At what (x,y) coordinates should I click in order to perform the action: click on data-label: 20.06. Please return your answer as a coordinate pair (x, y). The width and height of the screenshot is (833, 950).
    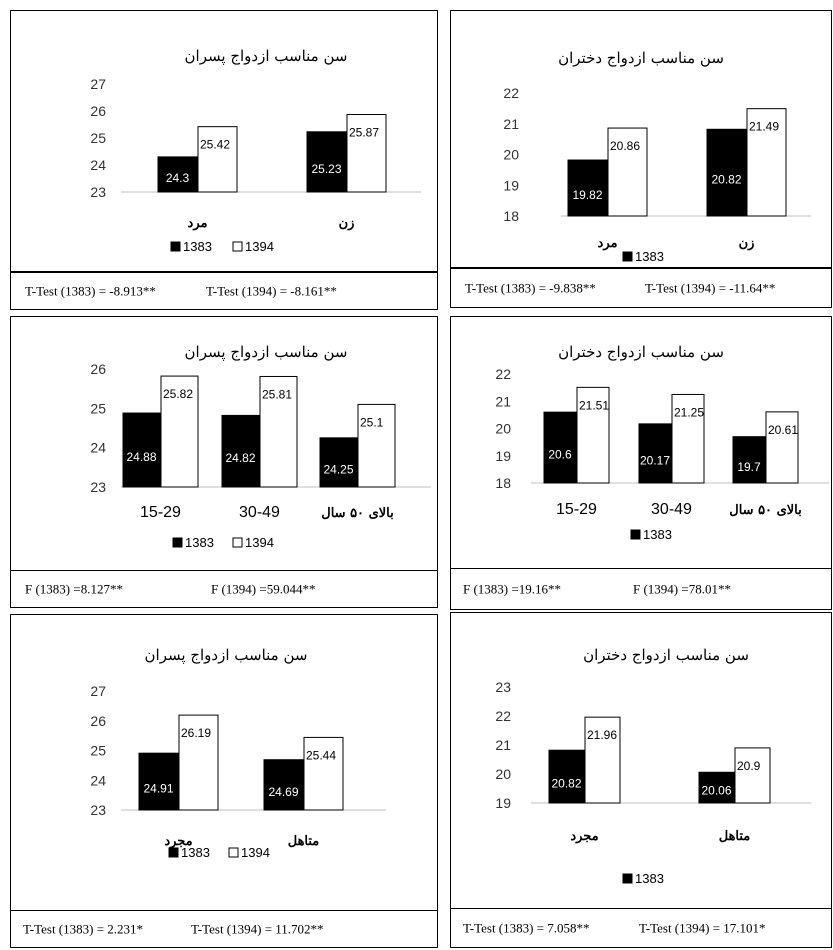
    Looking at the image, I should click on (716, 790).